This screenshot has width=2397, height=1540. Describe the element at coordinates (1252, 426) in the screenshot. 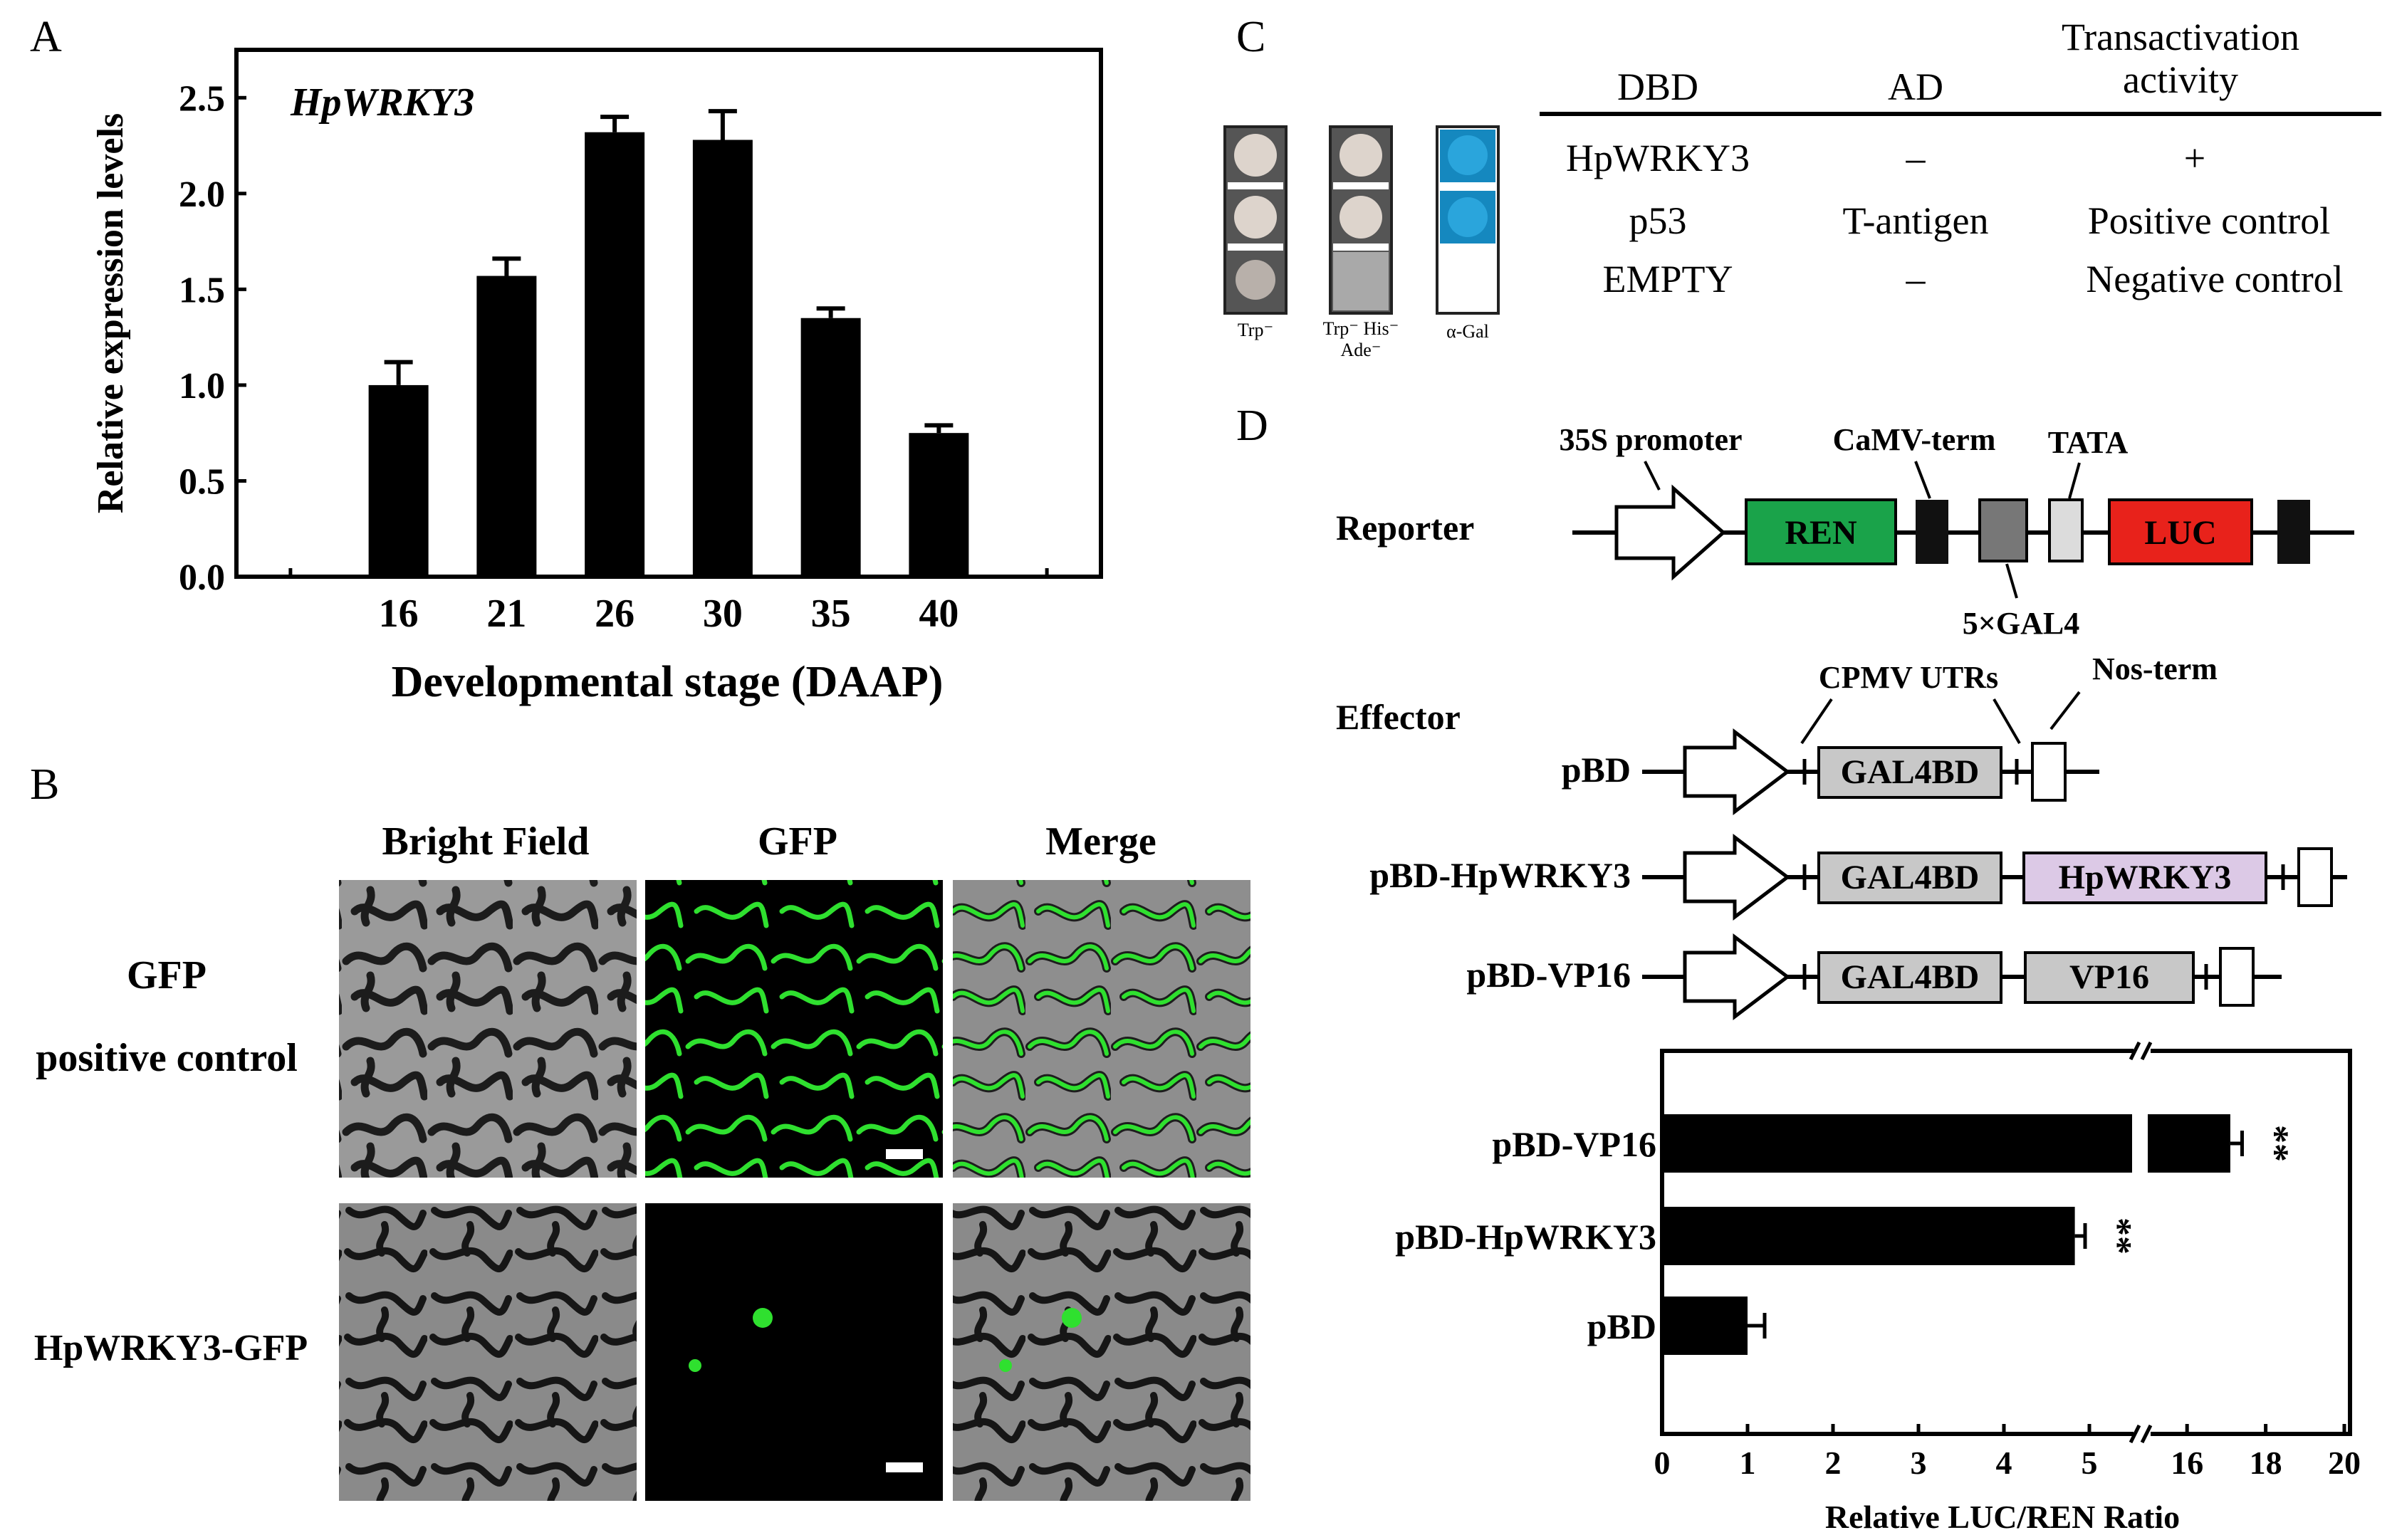

I see `panel-d-letter: D` at that location.